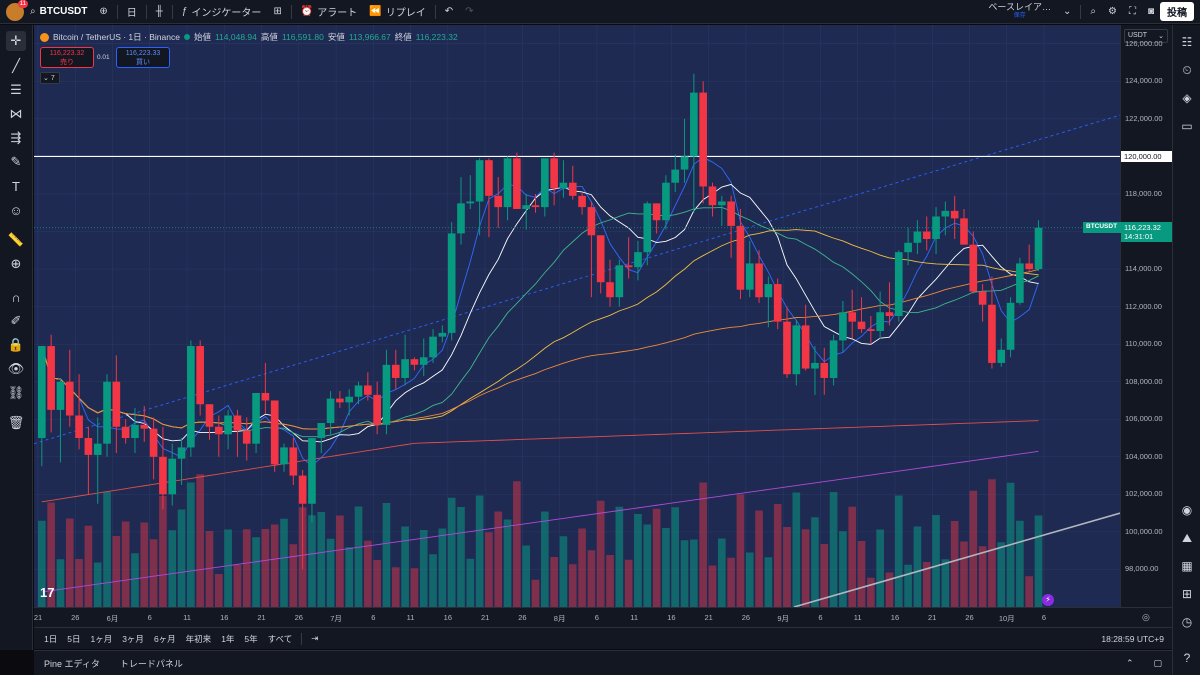  Describe the element at coordinates (1112, 12) in the screenshot. I see `settings-button: ⚙` at that location.